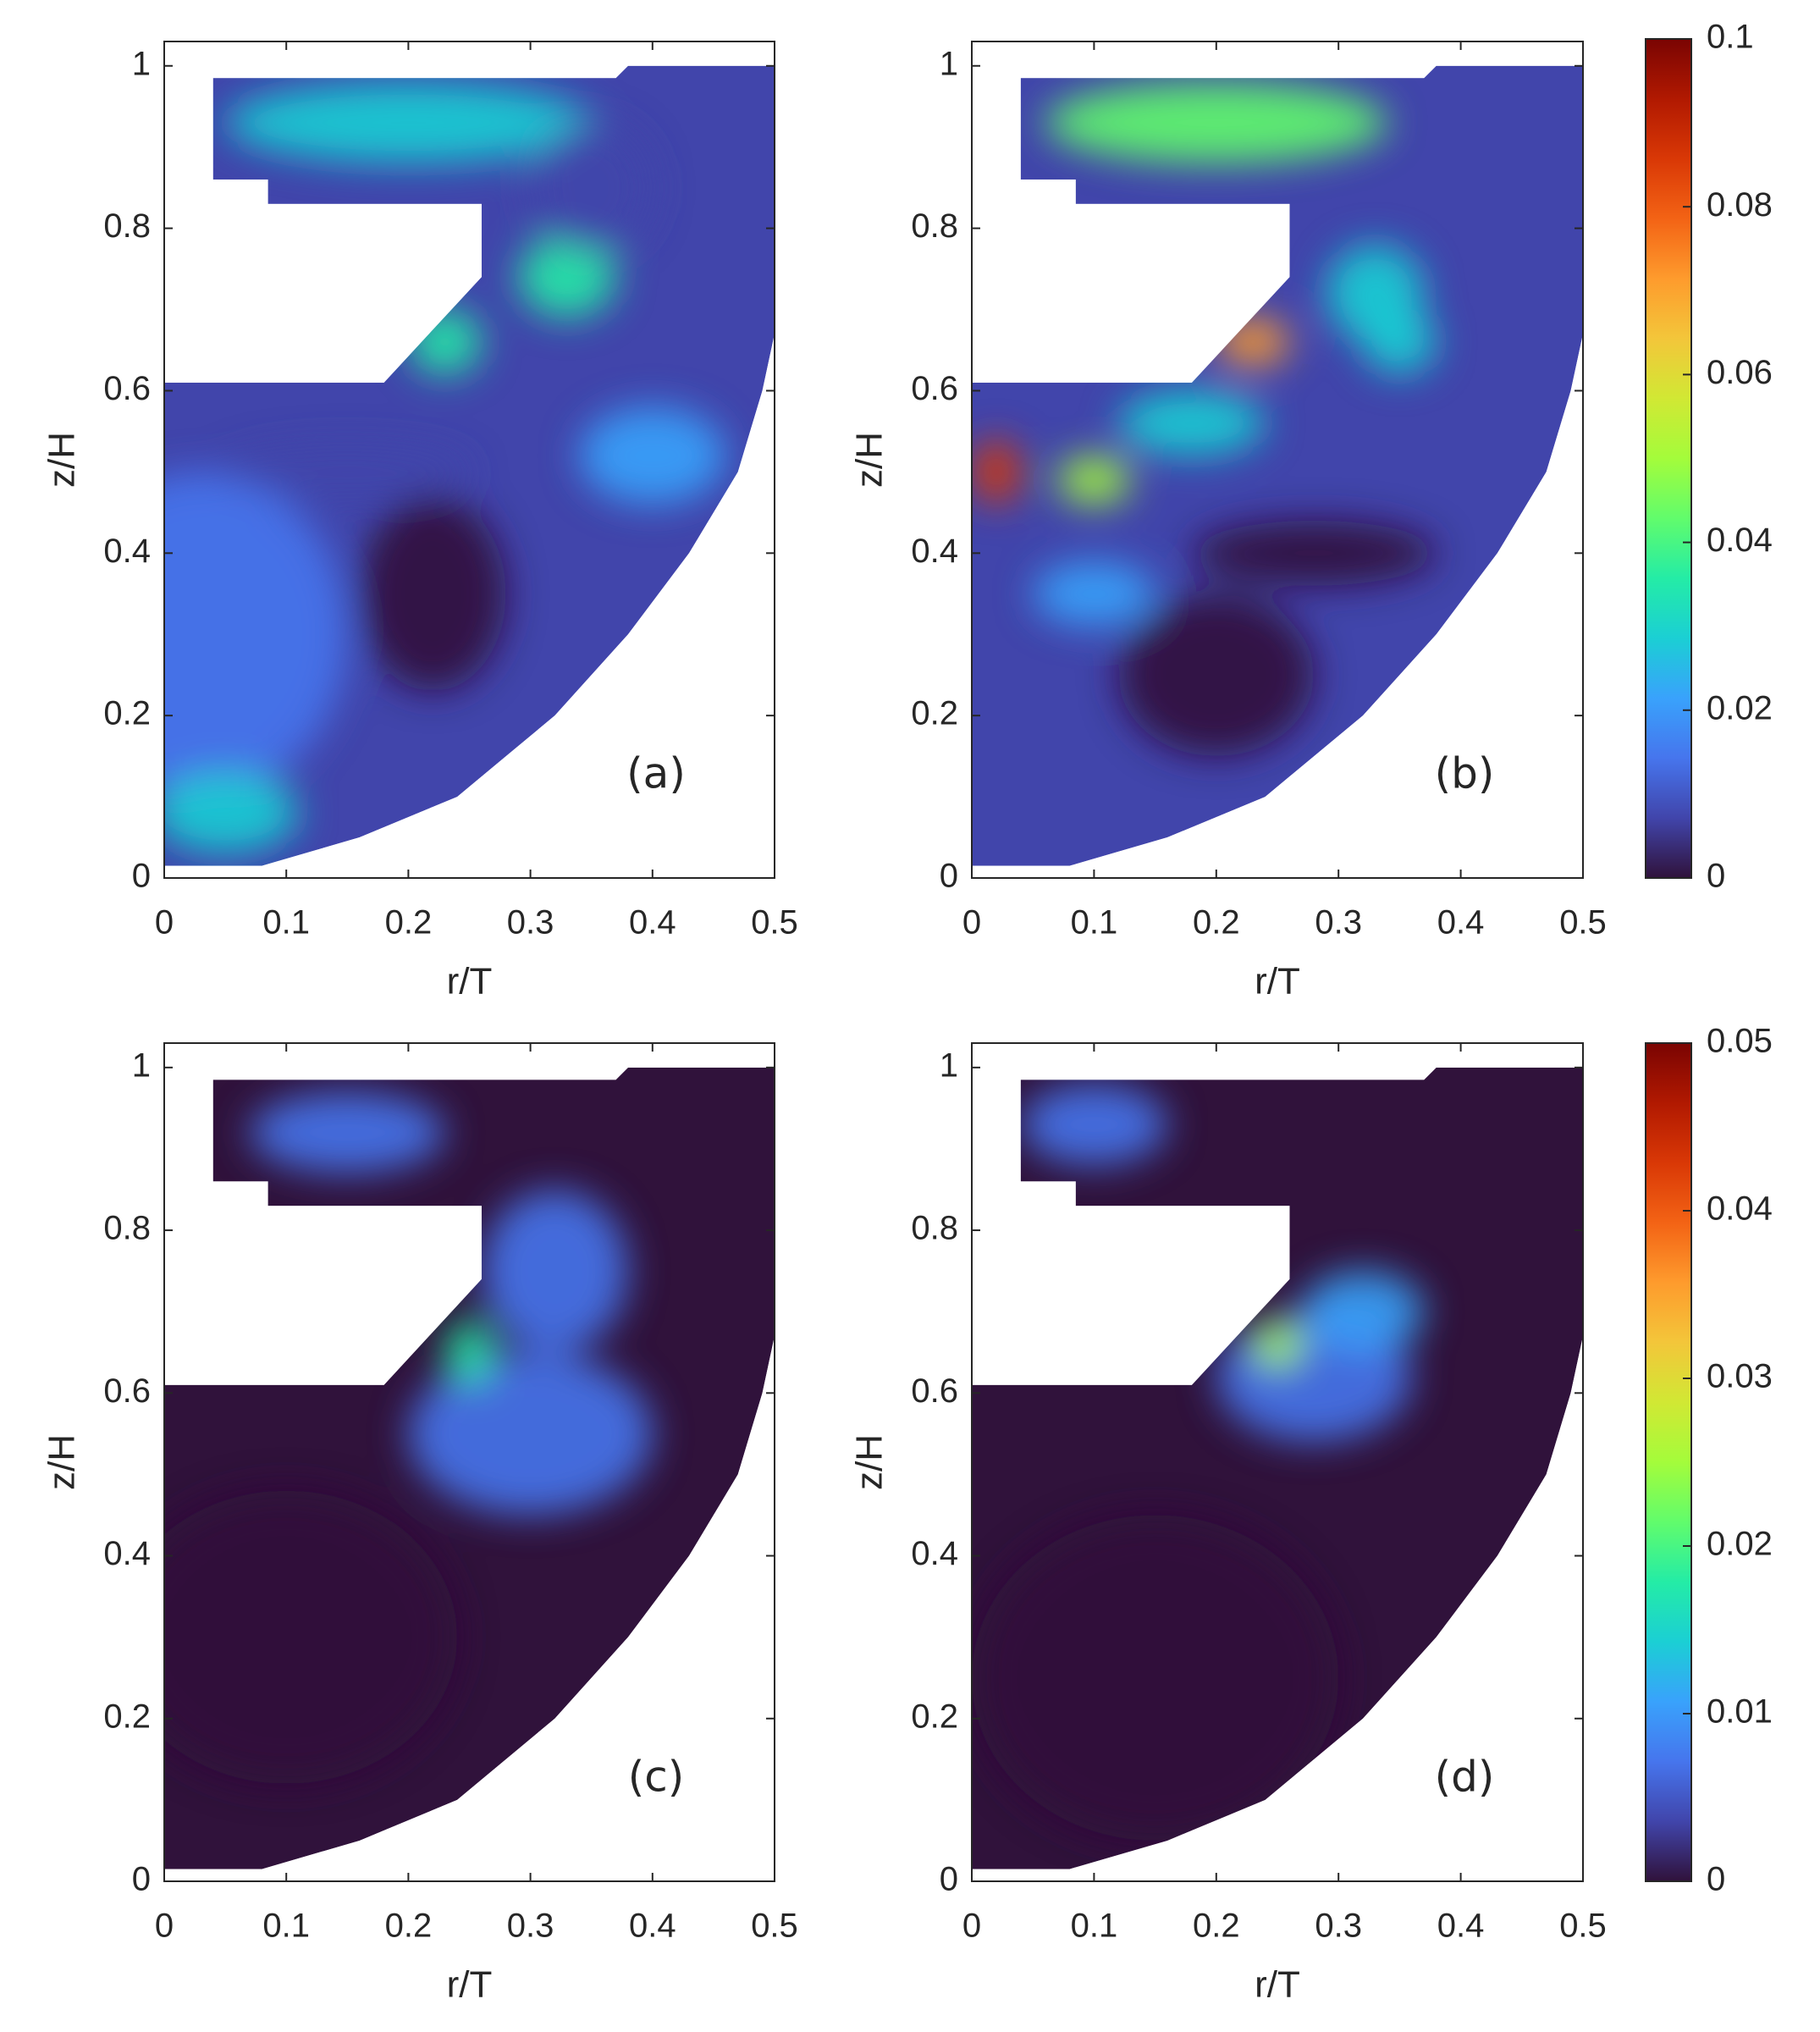 This screenshot has height=2032, width=1820. I want to click on colorbar-tick-label: 0.01, so click(1740, 1712).